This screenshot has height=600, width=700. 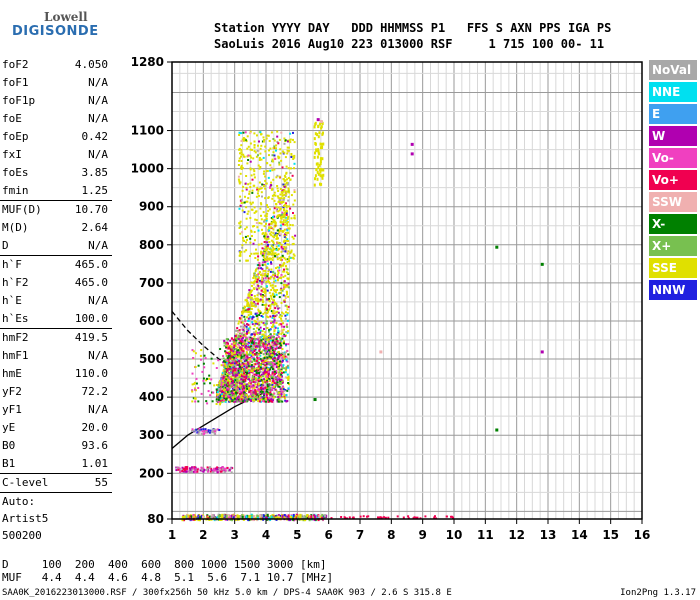 What do you see at coordinates (22, 535) in the screenshot?
I see `auto-code: 500200` at bounding box center [22, 535].